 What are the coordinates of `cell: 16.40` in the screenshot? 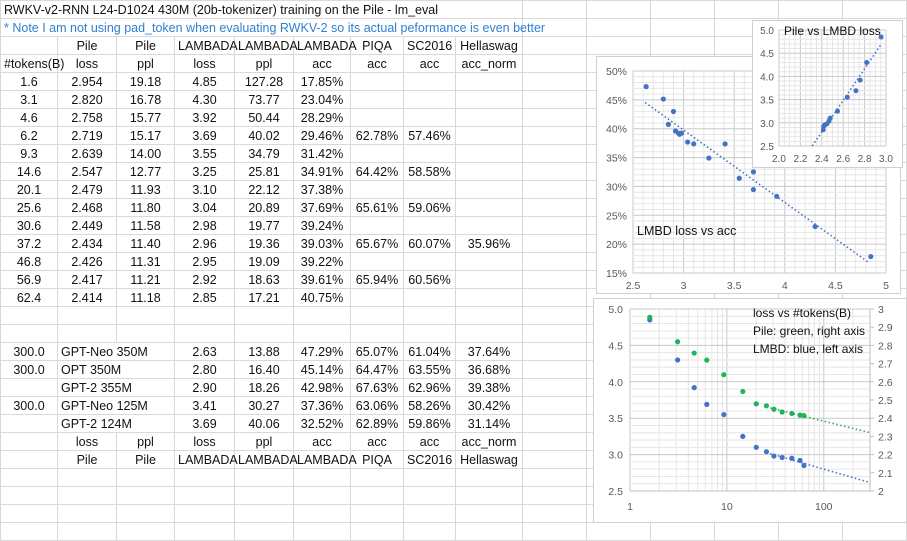 It's located at (264, 369).